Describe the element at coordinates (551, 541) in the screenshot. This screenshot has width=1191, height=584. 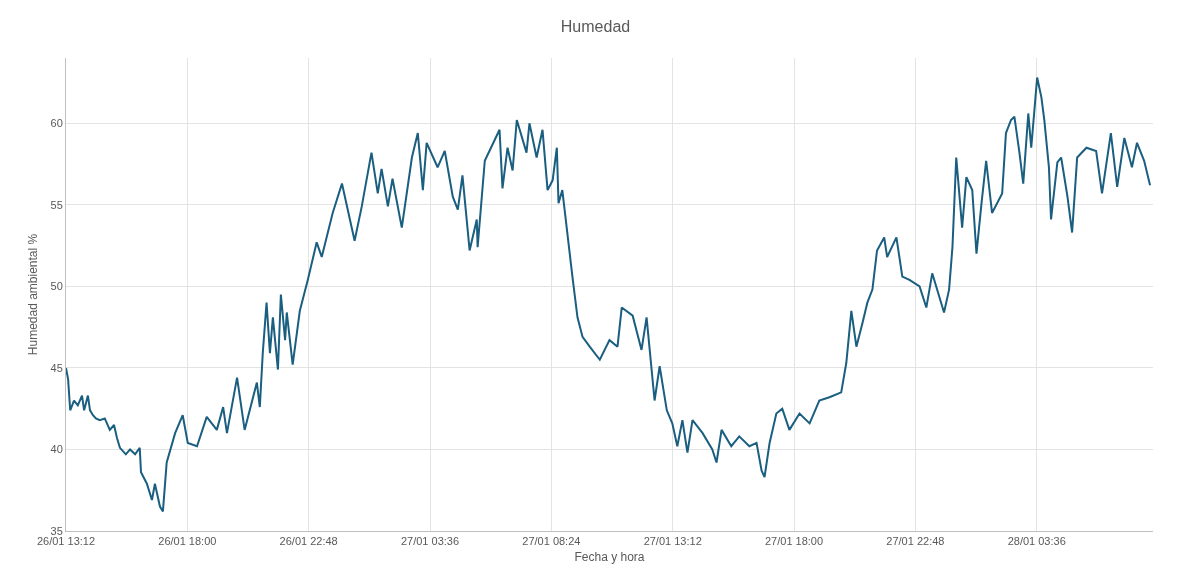
I see `x-tick-label: 27/01 08:24` at that location.